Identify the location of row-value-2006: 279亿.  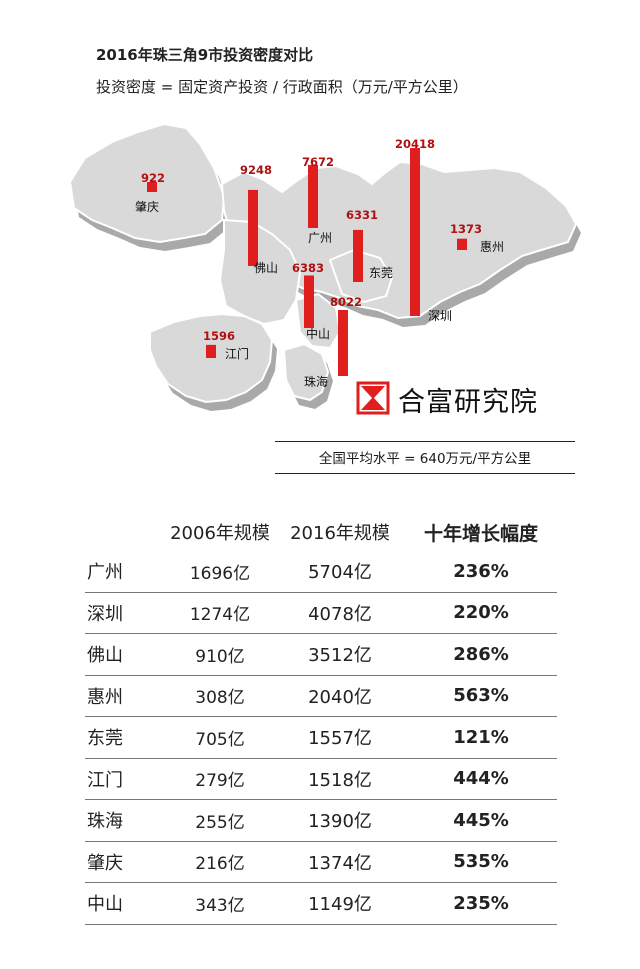
(220, 779).